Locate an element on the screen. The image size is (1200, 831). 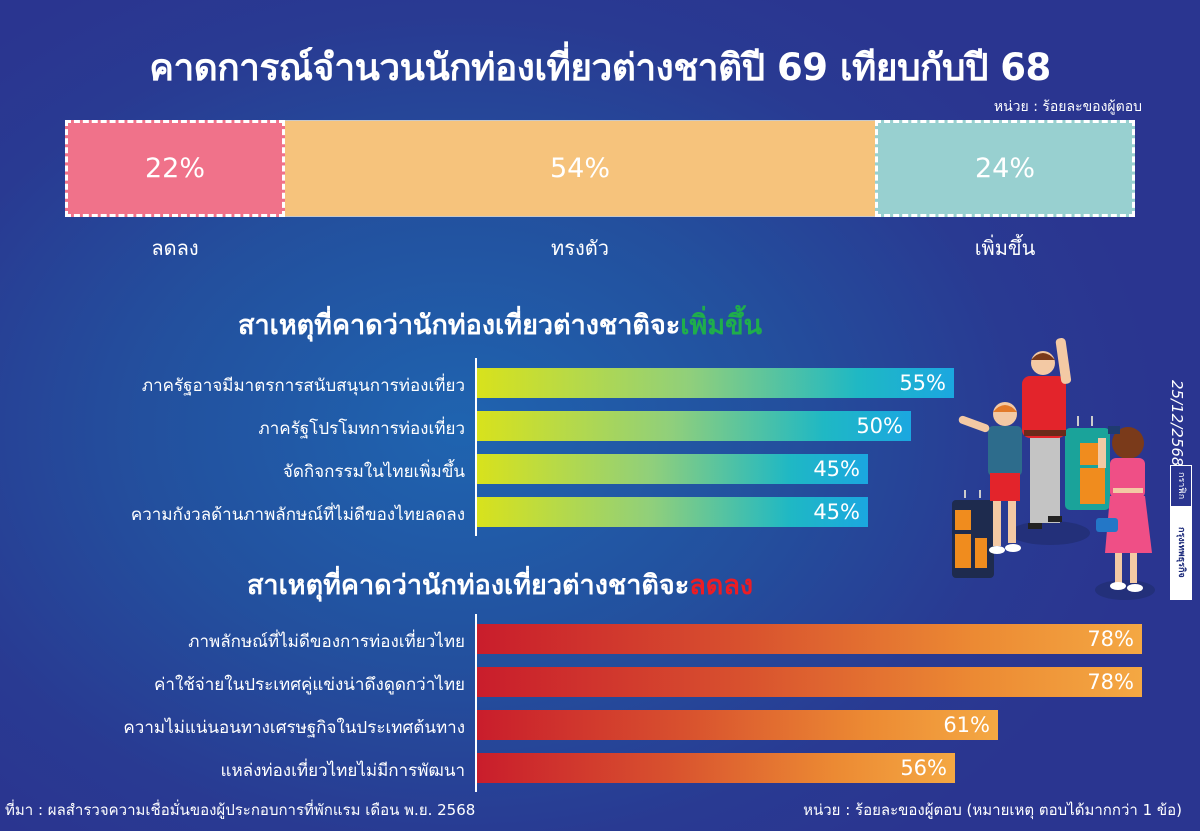
overview-stacked-bar: 22% 54% 24% is located at coordinates (600, 168).